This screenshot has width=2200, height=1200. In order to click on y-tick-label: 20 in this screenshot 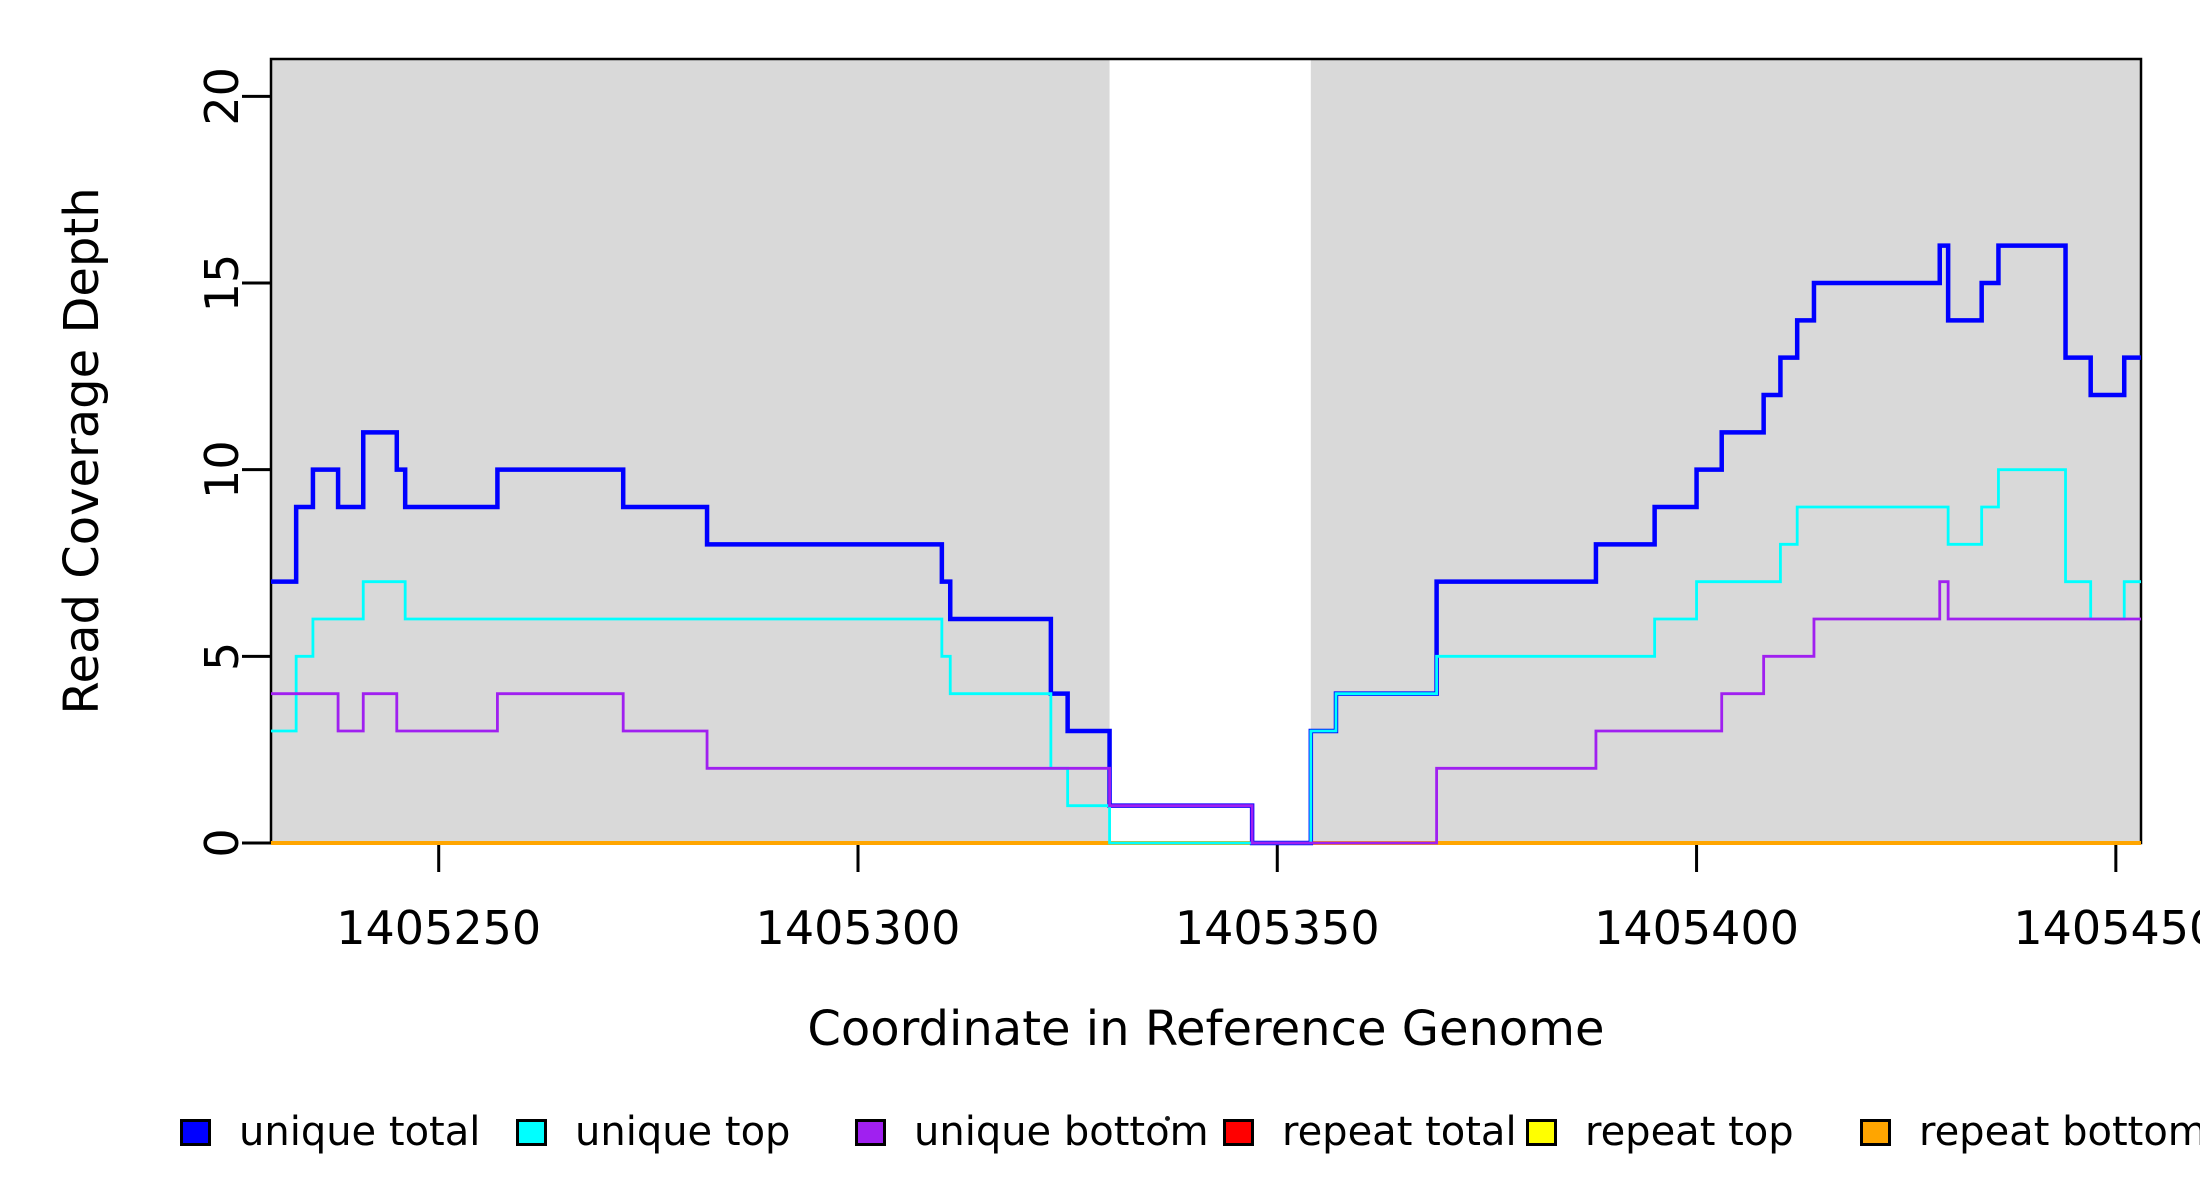, I will do `click(222, 96)`.